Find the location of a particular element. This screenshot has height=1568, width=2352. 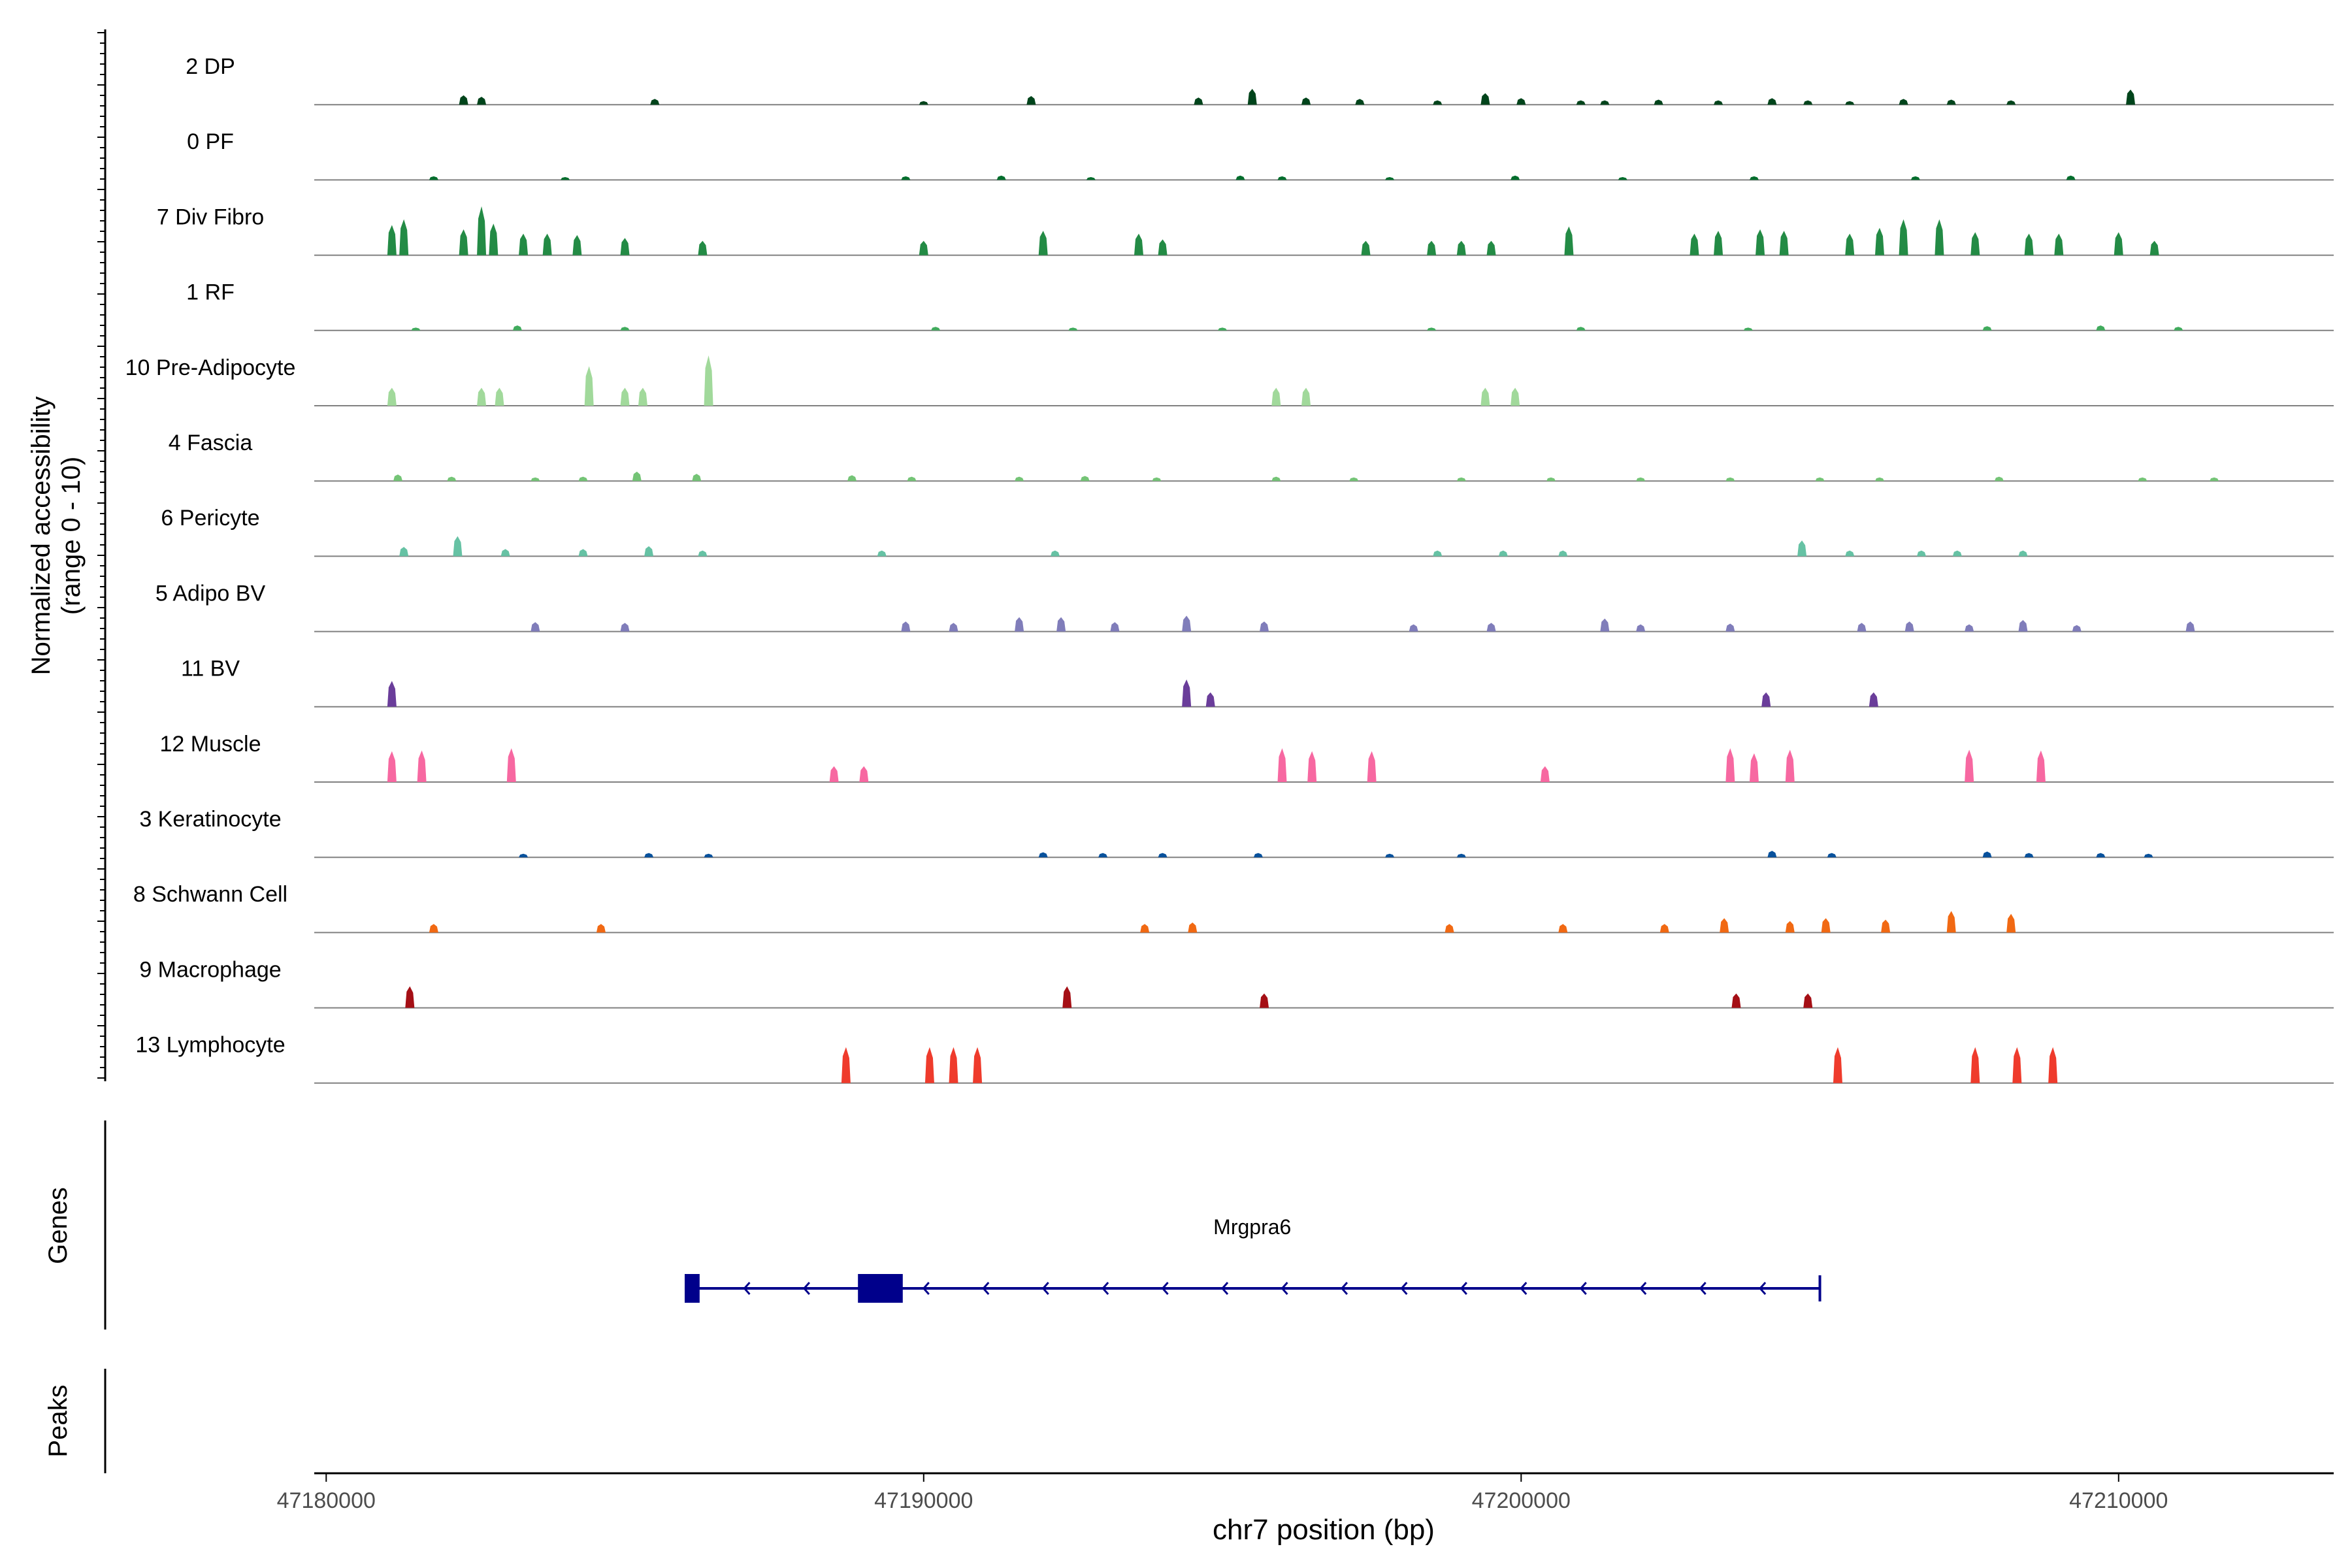

track-9: 11 BV is located at coordinates (1257, 682).